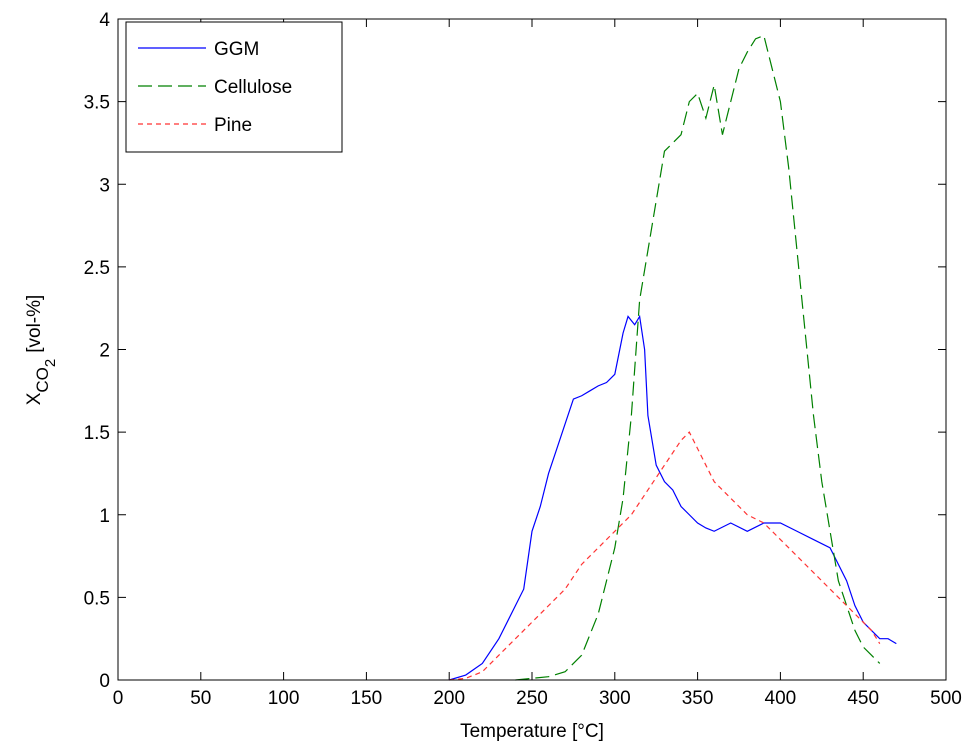 The height and width of the screenshot is (754, 974). Describe the element at coordinates (104, 681) in the screenshot. I see `y-tick-label: 0` at that location.